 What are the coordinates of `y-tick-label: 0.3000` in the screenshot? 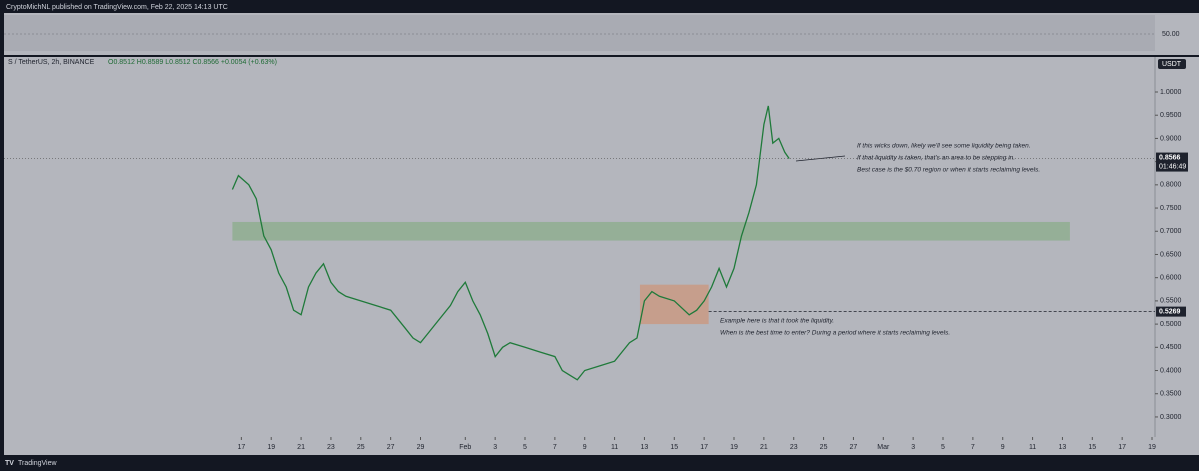 It's located at (1171, 417).